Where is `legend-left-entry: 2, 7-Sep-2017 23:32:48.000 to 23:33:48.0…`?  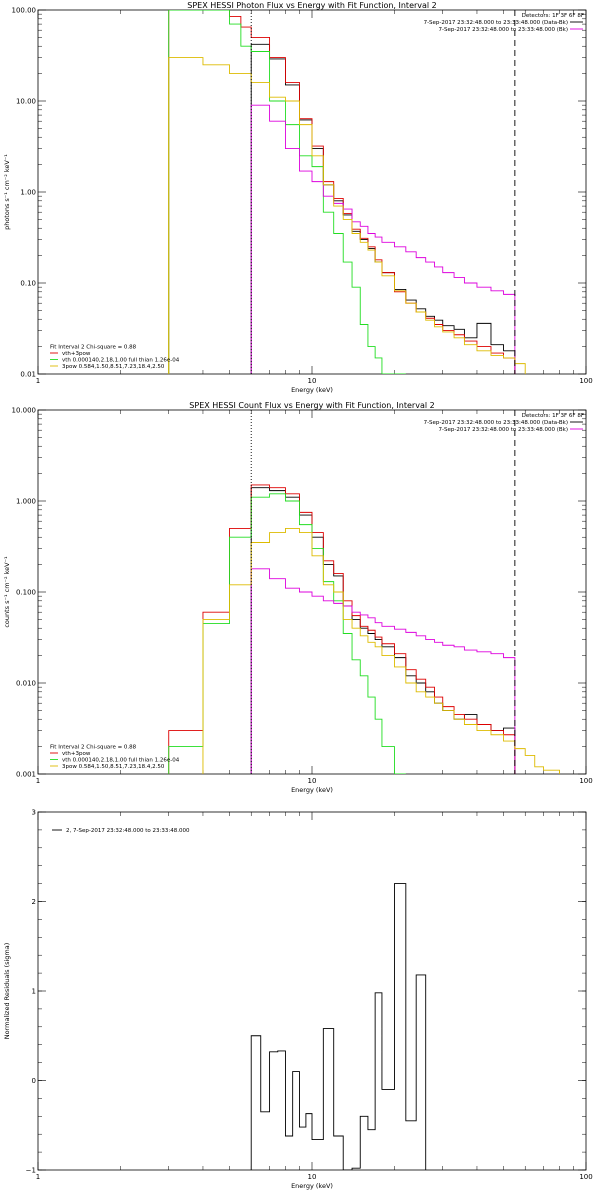 legend-left-entry: 2, 7-Sep-2017 23:32:48.000 to 23:33:48.0… is located at coordinates (128, 831).